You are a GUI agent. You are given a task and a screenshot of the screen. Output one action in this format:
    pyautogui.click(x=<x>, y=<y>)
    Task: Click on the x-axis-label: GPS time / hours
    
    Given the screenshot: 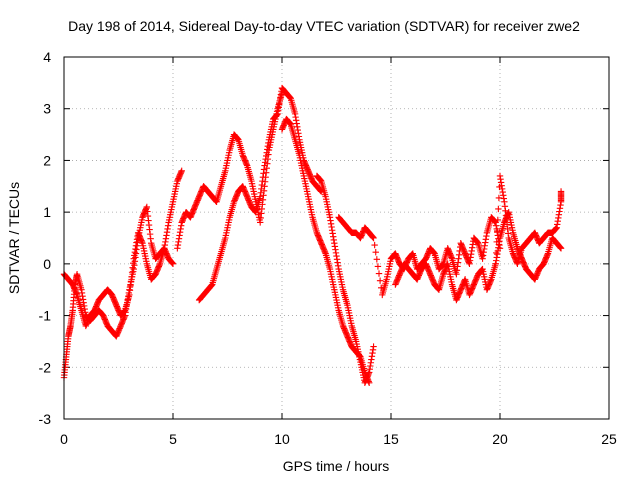 What is the action you would take?
    pyautogui.click(x=336, y=466)
    